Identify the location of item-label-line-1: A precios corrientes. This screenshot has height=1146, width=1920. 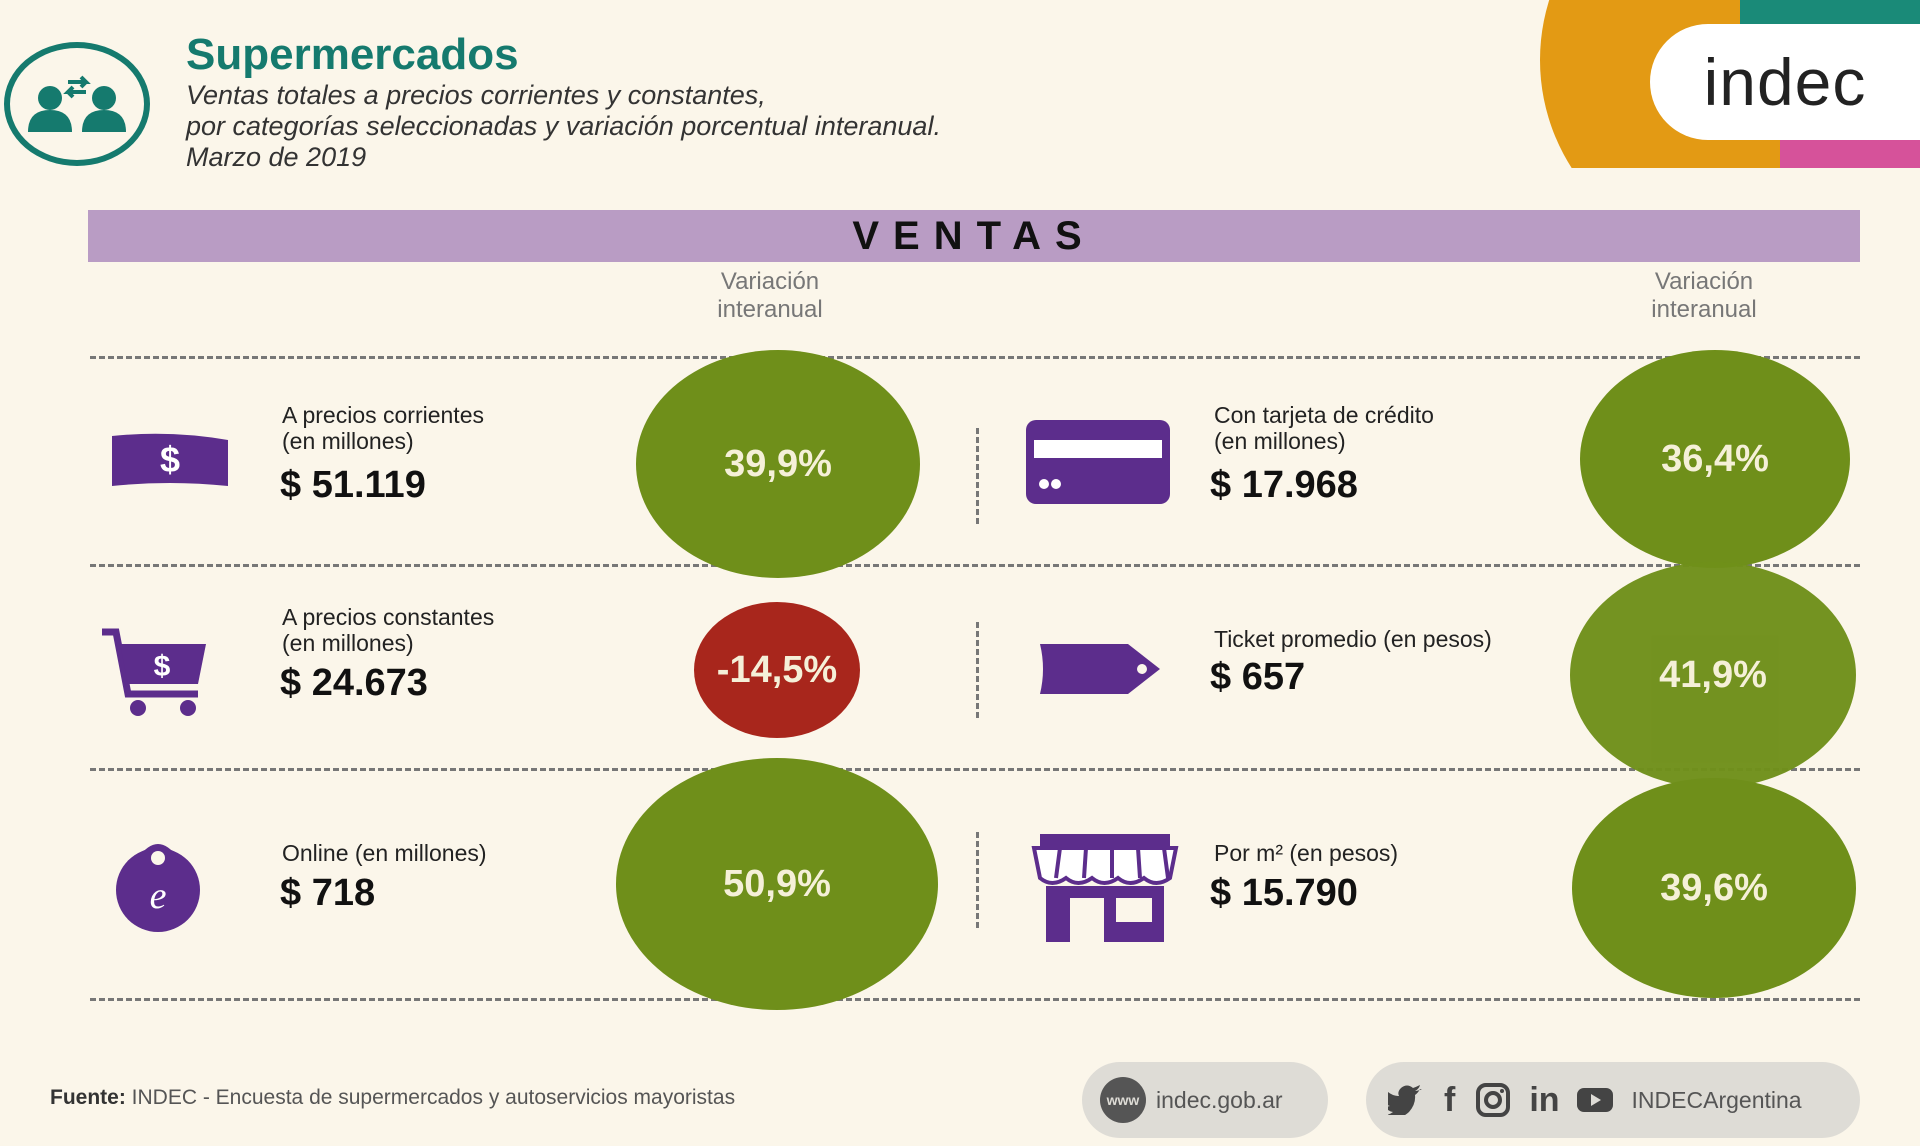
(383, 415).